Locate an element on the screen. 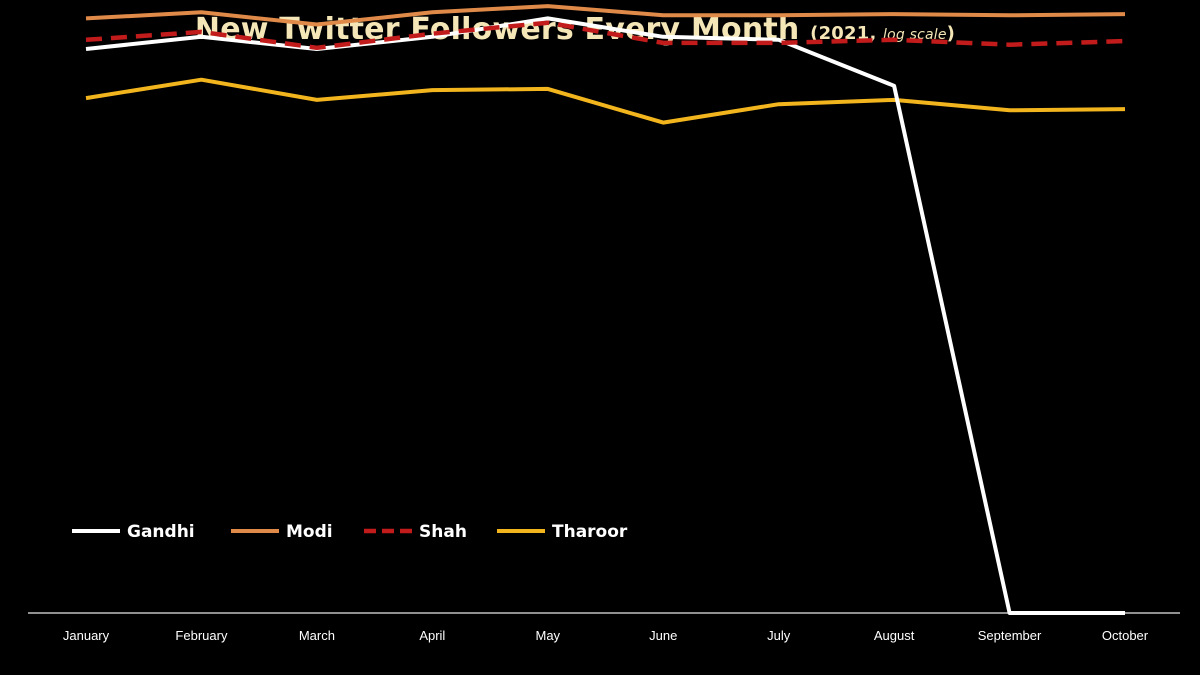  x-tick-label-may: May is located at coordinates (547, 635).